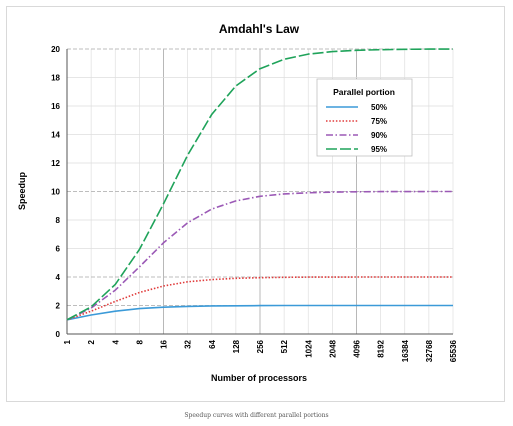 Image resolution: width=513 pixels, height=426 pixels. What do you see at coordinates (379, 135) in the screenshot?
I see `legend-label: 90%` at bounding box center [379, 135].